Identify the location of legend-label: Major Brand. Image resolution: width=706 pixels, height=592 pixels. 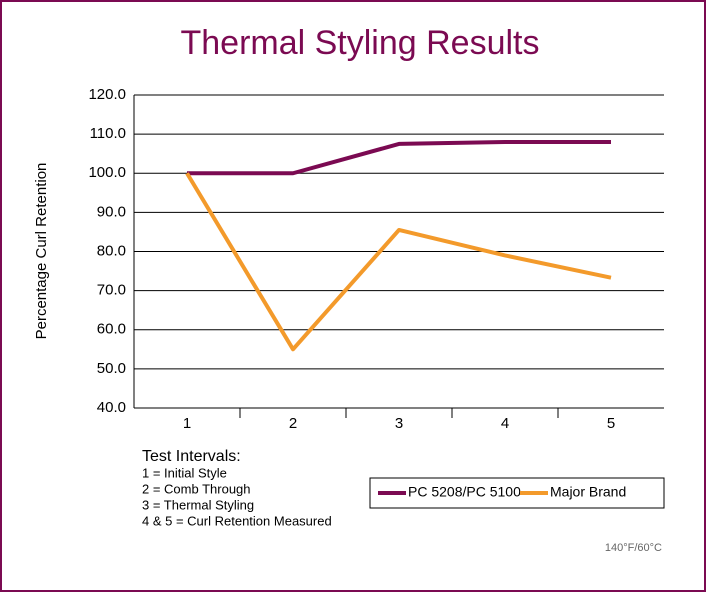
(588, 492).